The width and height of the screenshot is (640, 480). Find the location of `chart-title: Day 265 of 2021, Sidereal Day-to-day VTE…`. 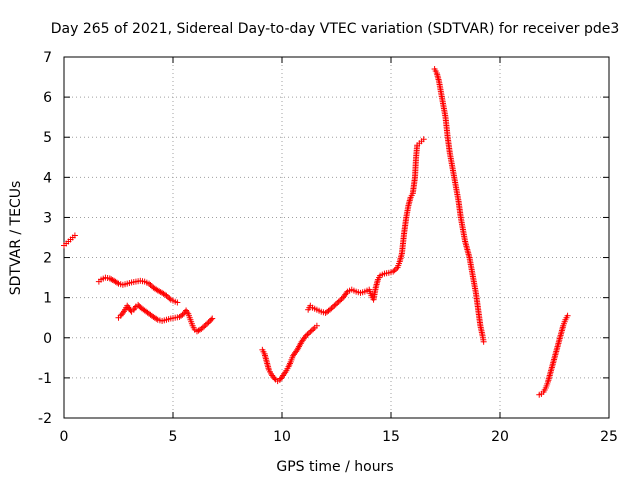

chart-title: Day 265 of 2021, Sidereal Day-to-day VTE… is located at coordinates (335, 29).